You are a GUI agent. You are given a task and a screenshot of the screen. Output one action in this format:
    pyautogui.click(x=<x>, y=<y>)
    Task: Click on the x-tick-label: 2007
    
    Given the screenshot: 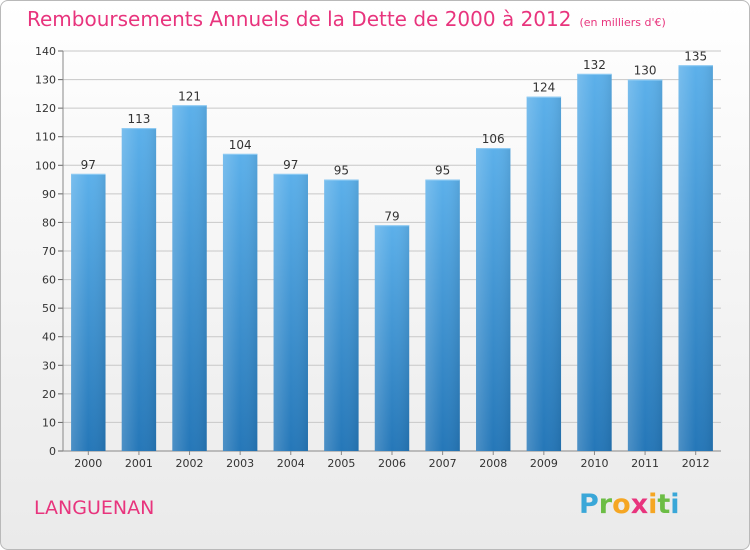 What is the action you would take?
    pyautogui.click(x=443, y=463)
    